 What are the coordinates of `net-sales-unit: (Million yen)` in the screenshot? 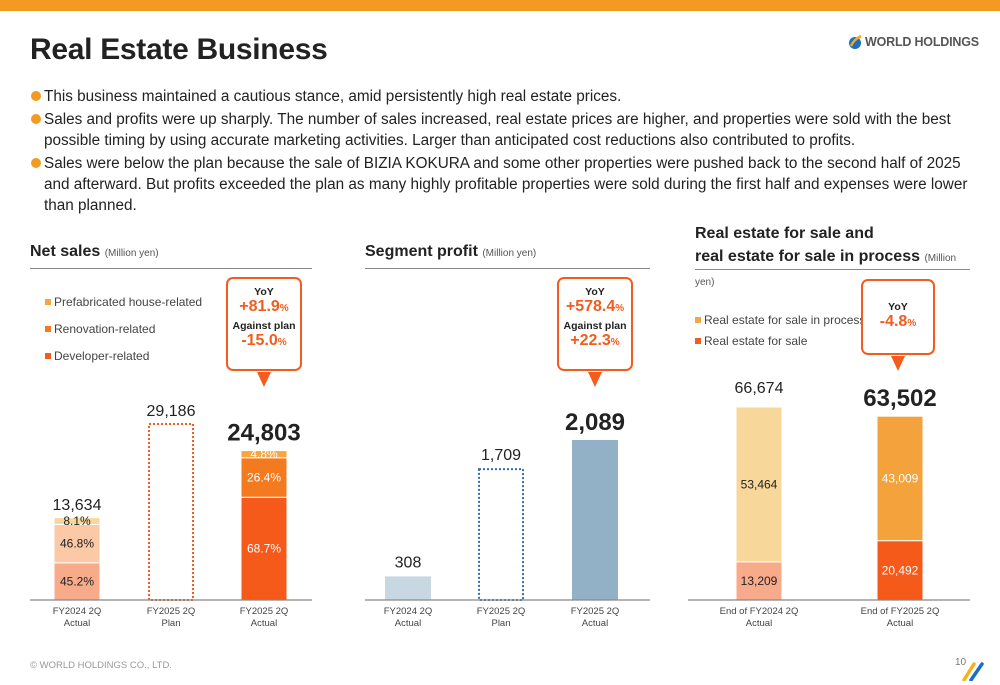 It's located at (131, 253).